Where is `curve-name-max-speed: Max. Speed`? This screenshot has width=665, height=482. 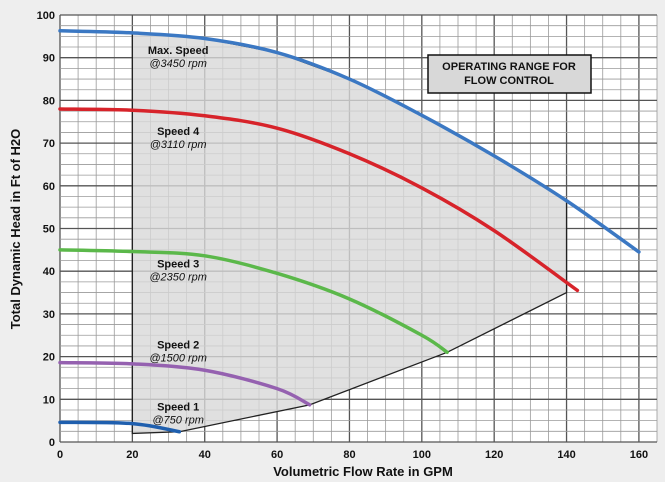
curve-name-max-speed: Max. Speed is located at coordinates (178, 51).